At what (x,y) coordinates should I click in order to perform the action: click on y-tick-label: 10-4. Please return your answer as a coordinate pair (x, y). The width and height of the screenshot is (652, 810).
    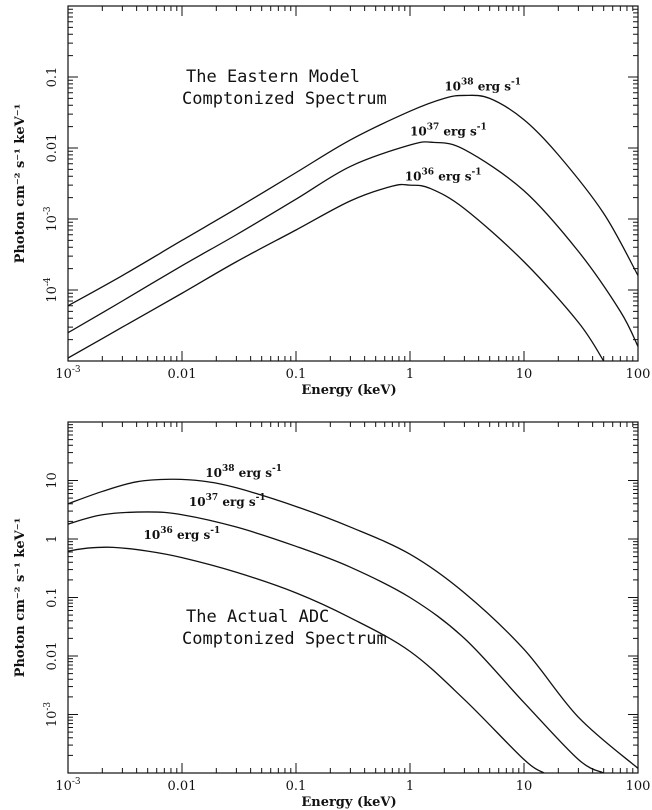
    Looking at the image, I should click on (51, 290).